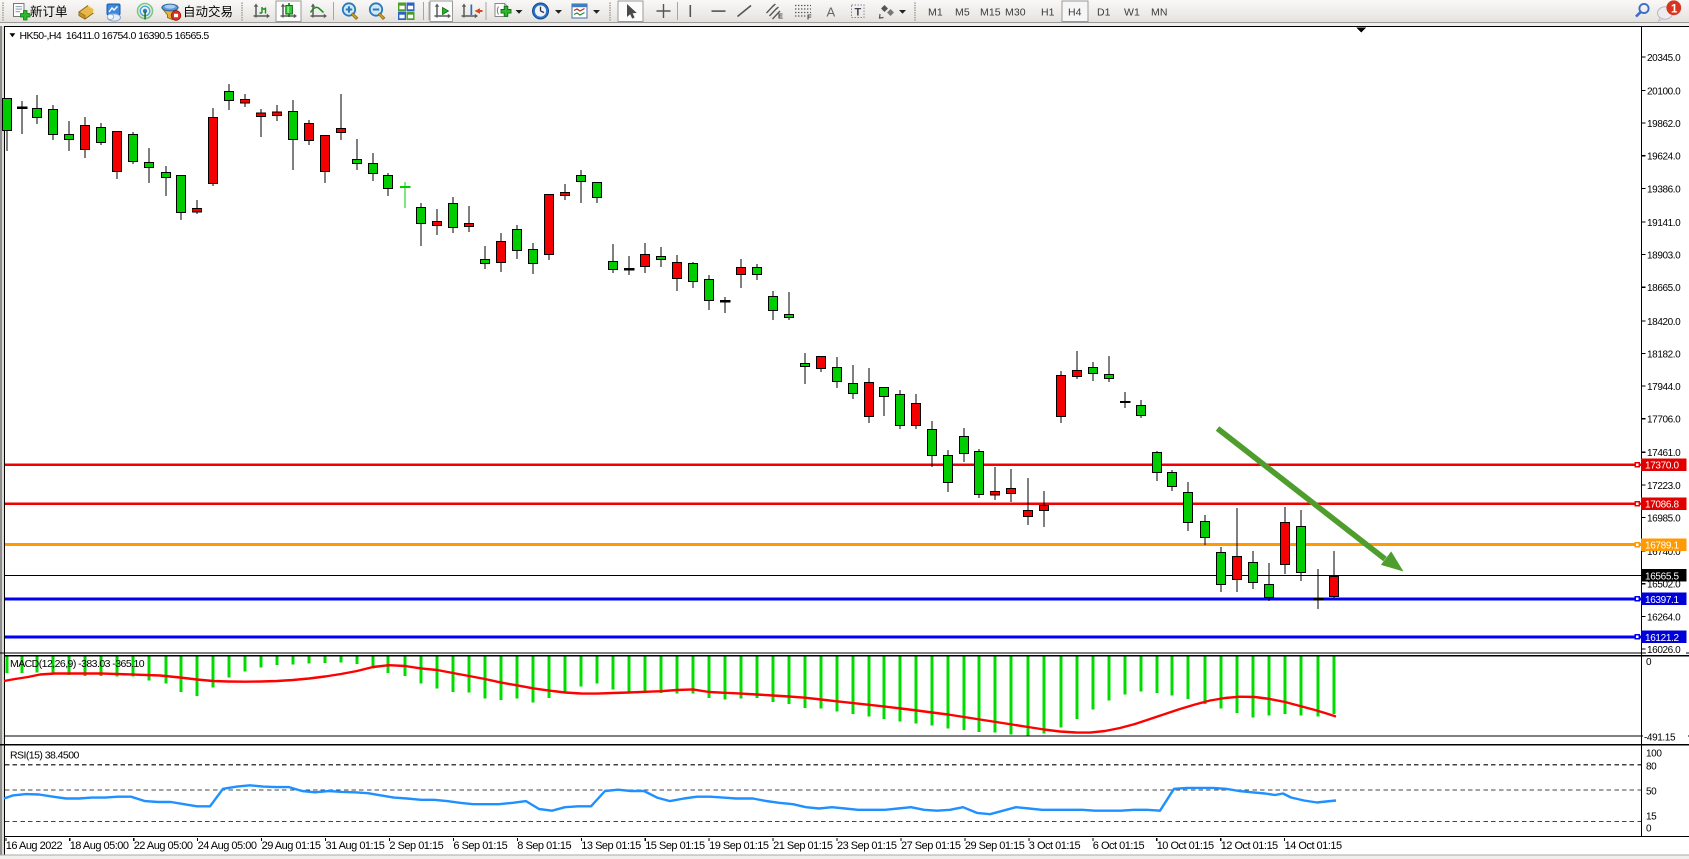 The height and width of the screenshot is (859, 1689). Describe the element at coordinates (1664, 223) in the screenshot. I see `svg-text: 19141.0` at that location.